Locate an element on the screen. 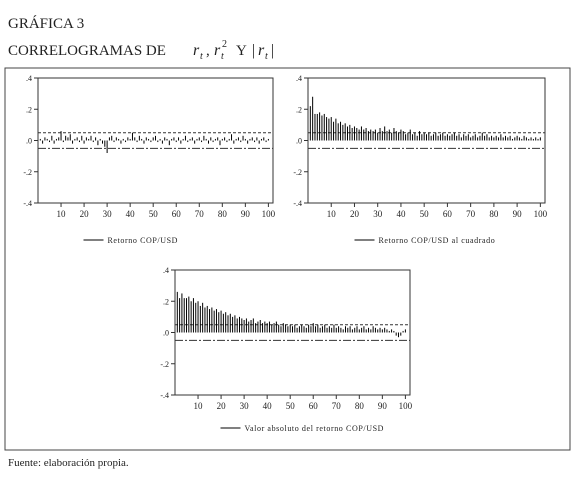  title-math: , is located at coordinates (208, 51).